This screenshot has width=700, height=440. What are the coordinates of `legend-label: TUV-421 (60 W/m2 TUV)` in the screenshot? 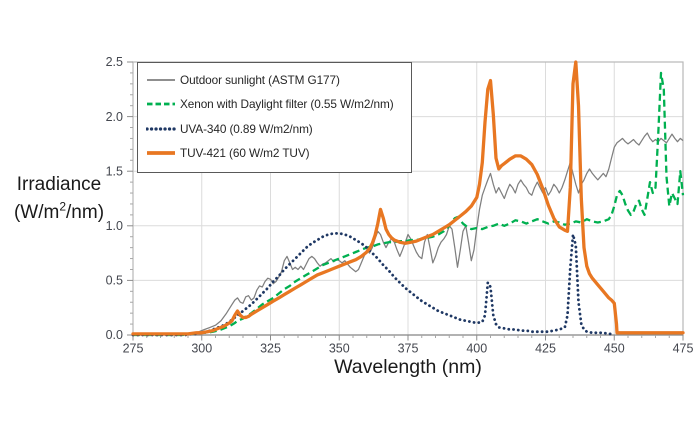 It's located at (245, 152).